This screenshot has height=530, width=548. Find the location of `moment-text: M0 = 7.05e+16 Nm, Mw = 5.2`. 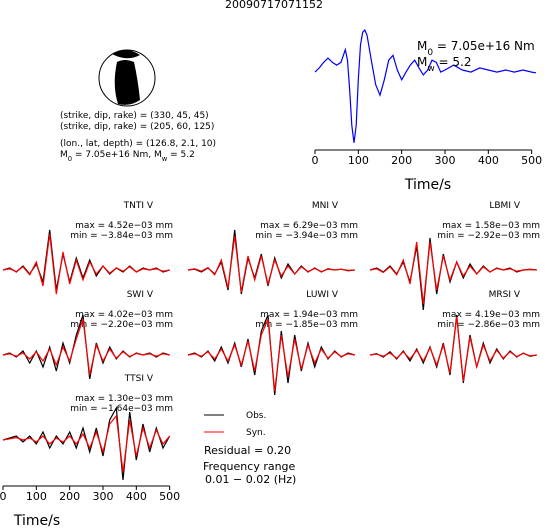

moment-text: M0 = 7.05e+16 Nm, Mw = 5.2 is located at coordinates (127, 156).